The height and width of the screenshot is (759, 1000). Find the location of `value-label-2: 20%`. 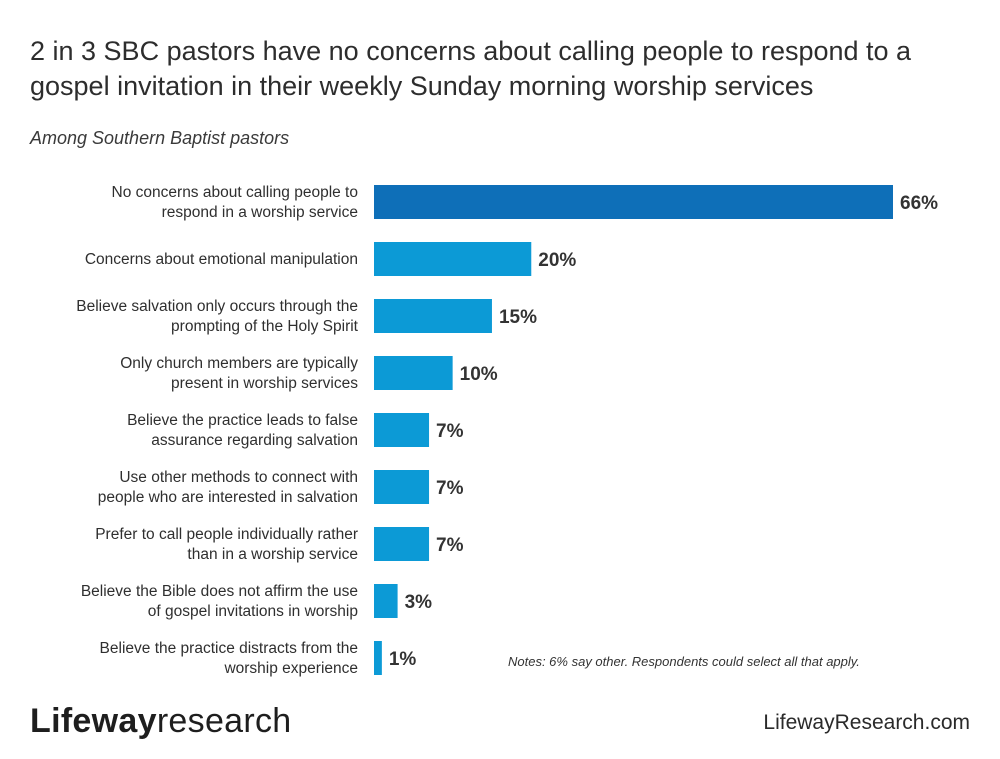

value-label-2: 20% is located at coordinates (557, 260).